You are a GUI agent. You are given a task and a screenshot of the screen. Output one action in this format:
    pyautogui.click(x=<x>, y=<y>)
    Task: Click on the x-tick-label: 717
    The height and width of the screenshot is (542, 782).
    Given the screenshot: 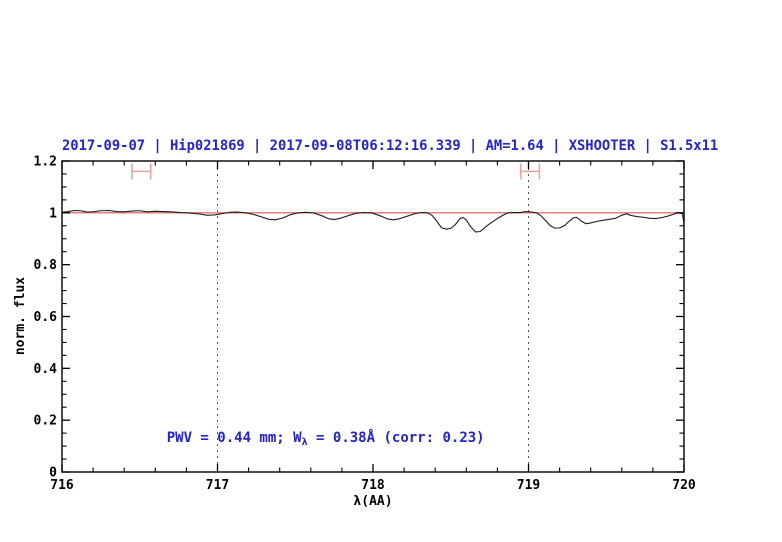 What is the action you would take?
    pyautogui.click(x=217, y=485)
    